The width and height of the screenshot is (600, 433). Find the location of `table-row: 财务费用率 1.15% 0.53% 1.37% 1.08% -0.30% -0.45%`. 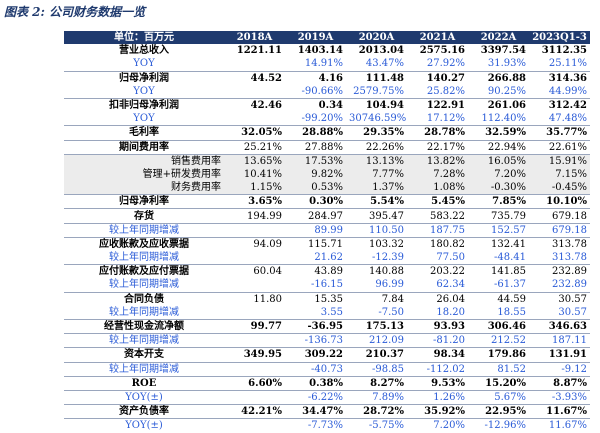

table-row: 财务费用率 1.15% 0.53% 1.37% 1.08% -0.30% -0.45% is located at coordinates (327, 188).